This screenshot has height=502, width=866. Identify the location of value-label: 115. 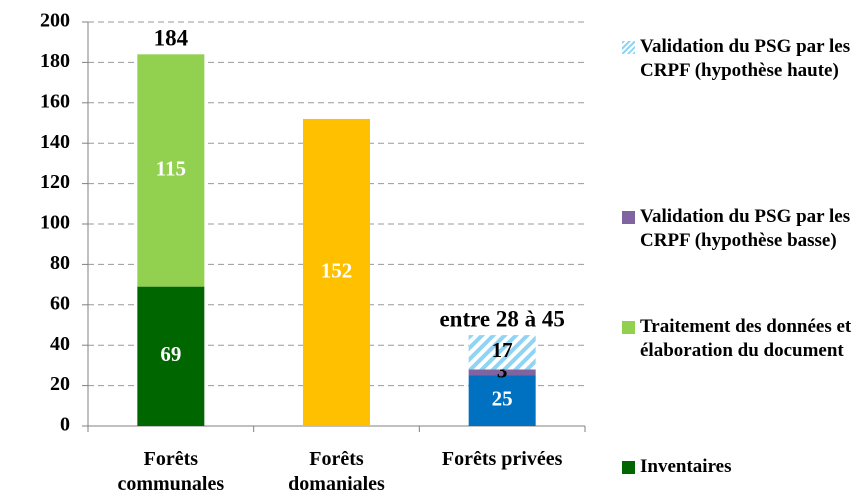
(171, 168).